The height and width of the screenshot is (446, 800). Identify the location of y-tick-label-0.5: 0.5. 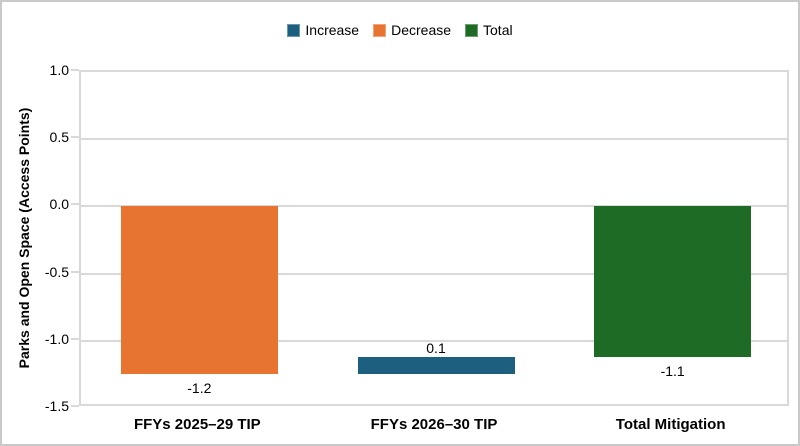
(59, 137).